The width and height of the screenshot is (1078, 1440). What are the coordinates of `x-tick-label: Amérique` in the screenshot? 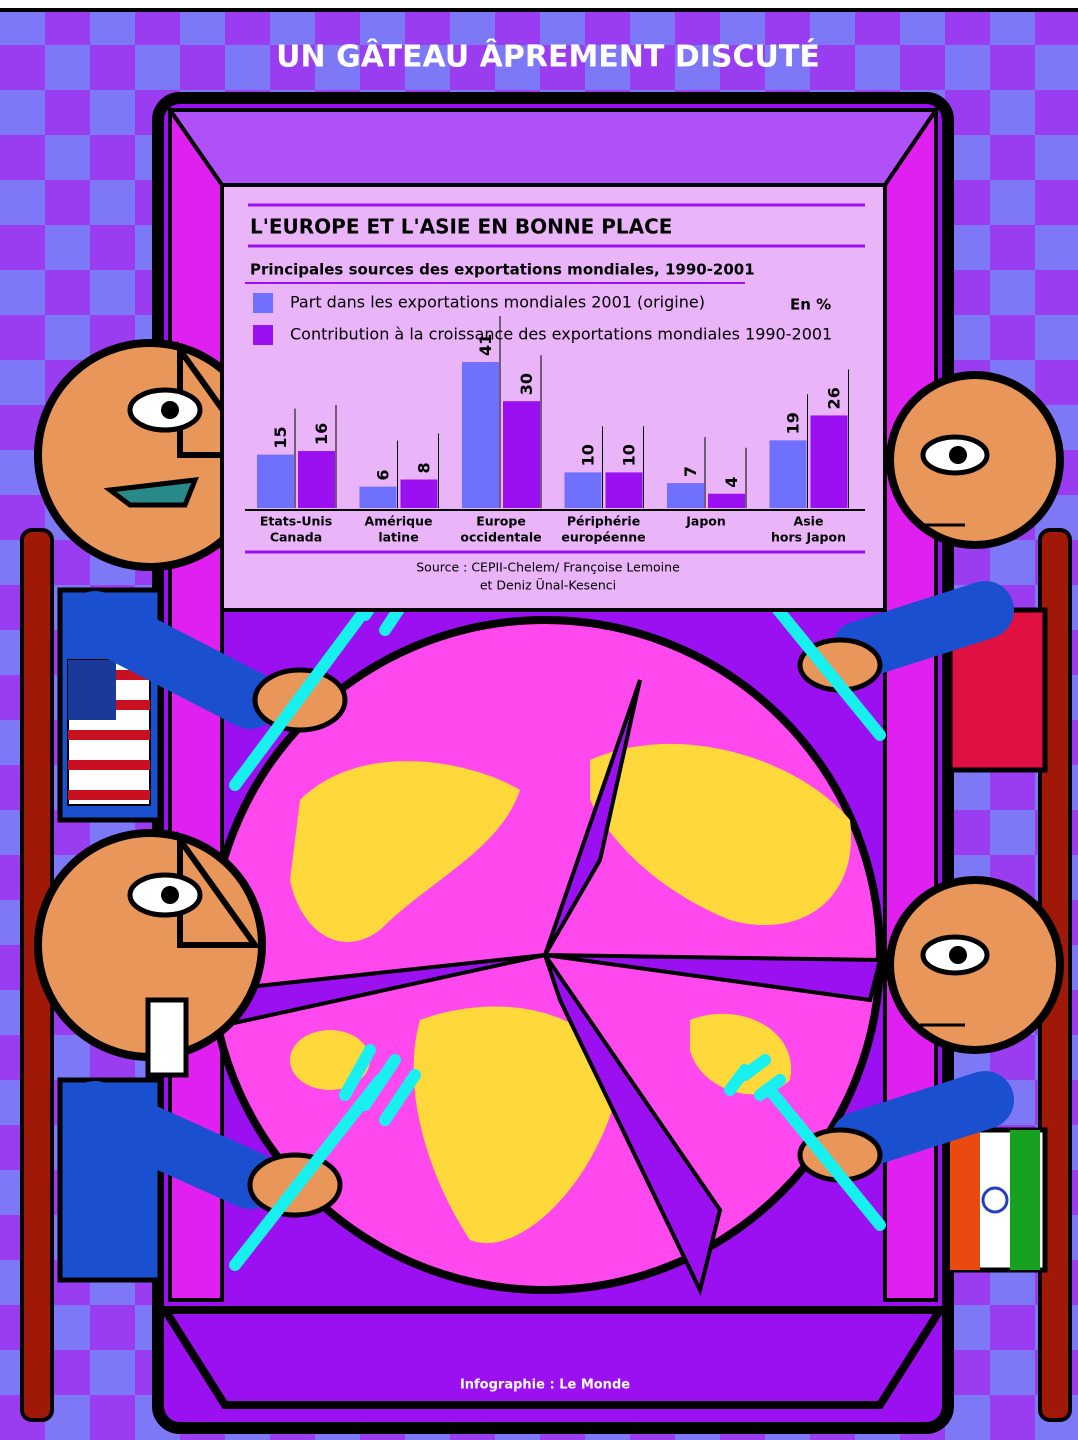 It's located at (399, 521).